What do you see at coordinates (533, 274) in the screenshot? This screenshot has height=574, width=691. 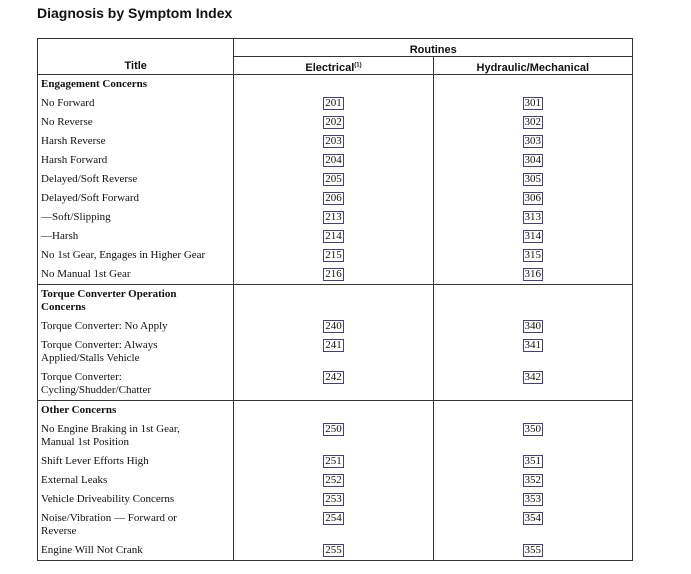 I see `routine-link: 316` at bounding box center [533, 274].